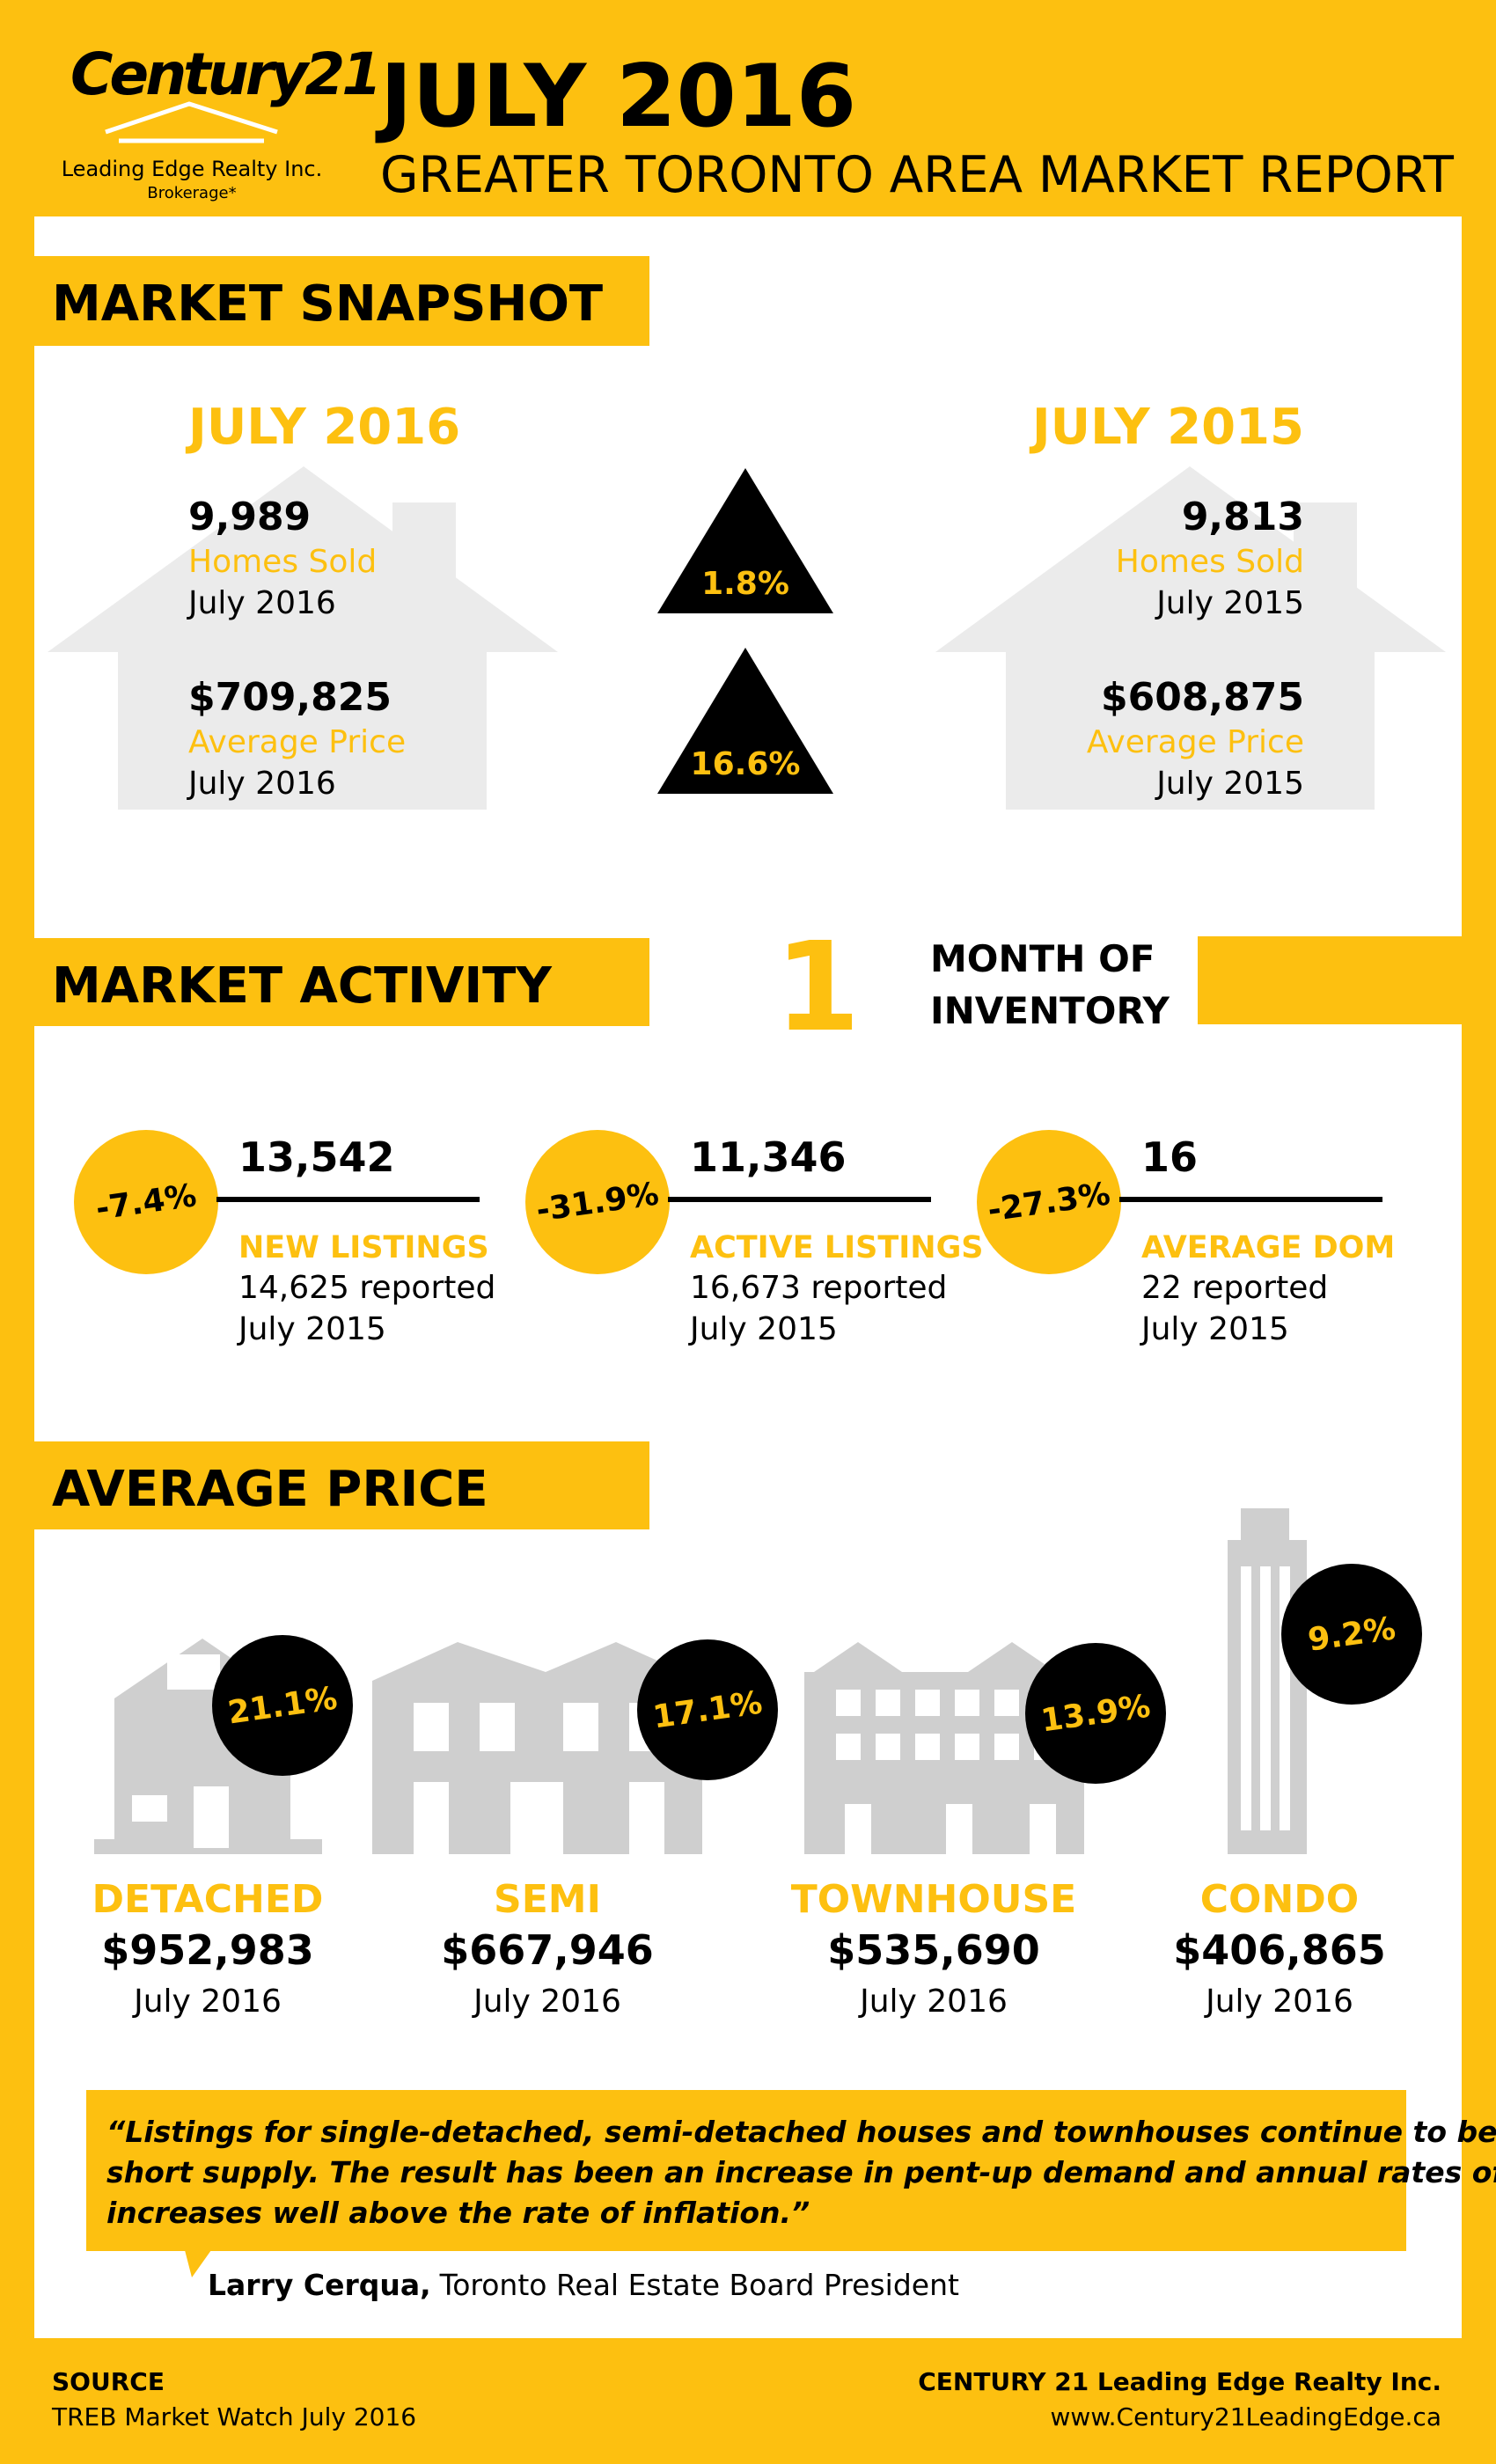 This screenshot has height=2464, width=1496. What do you see at coordinates (316, 1157) in the screenshot?
I see `activity-value: 13,542` at bounding box center [316, 1157].